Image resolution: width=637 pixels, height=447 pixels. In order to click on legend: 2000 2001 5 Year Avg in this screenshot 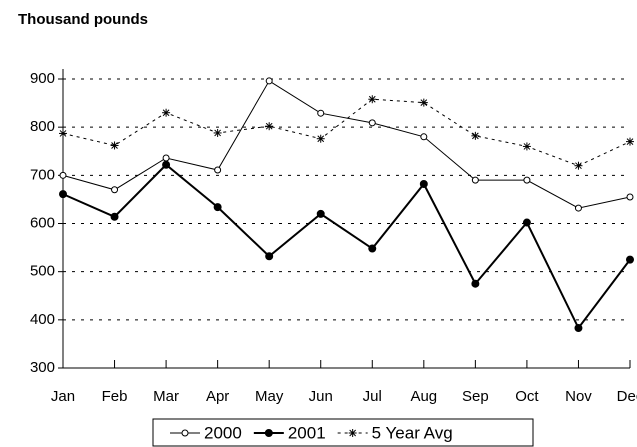, I will do `click(343, 432)`.